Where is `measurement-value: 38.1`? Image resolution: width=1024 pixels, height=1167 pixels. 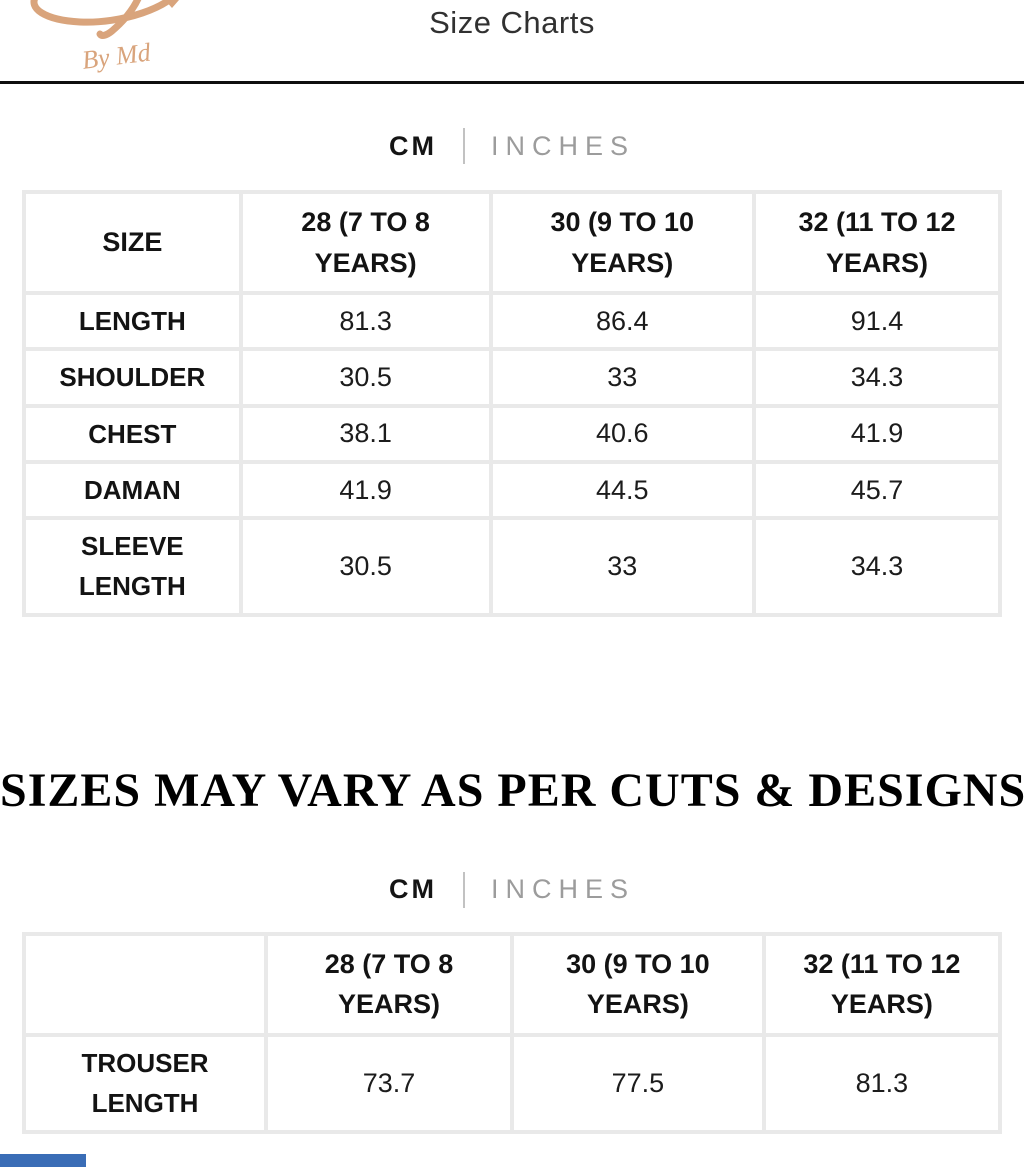 measurement-value: 38.1 is located at coordinates (365, 433).